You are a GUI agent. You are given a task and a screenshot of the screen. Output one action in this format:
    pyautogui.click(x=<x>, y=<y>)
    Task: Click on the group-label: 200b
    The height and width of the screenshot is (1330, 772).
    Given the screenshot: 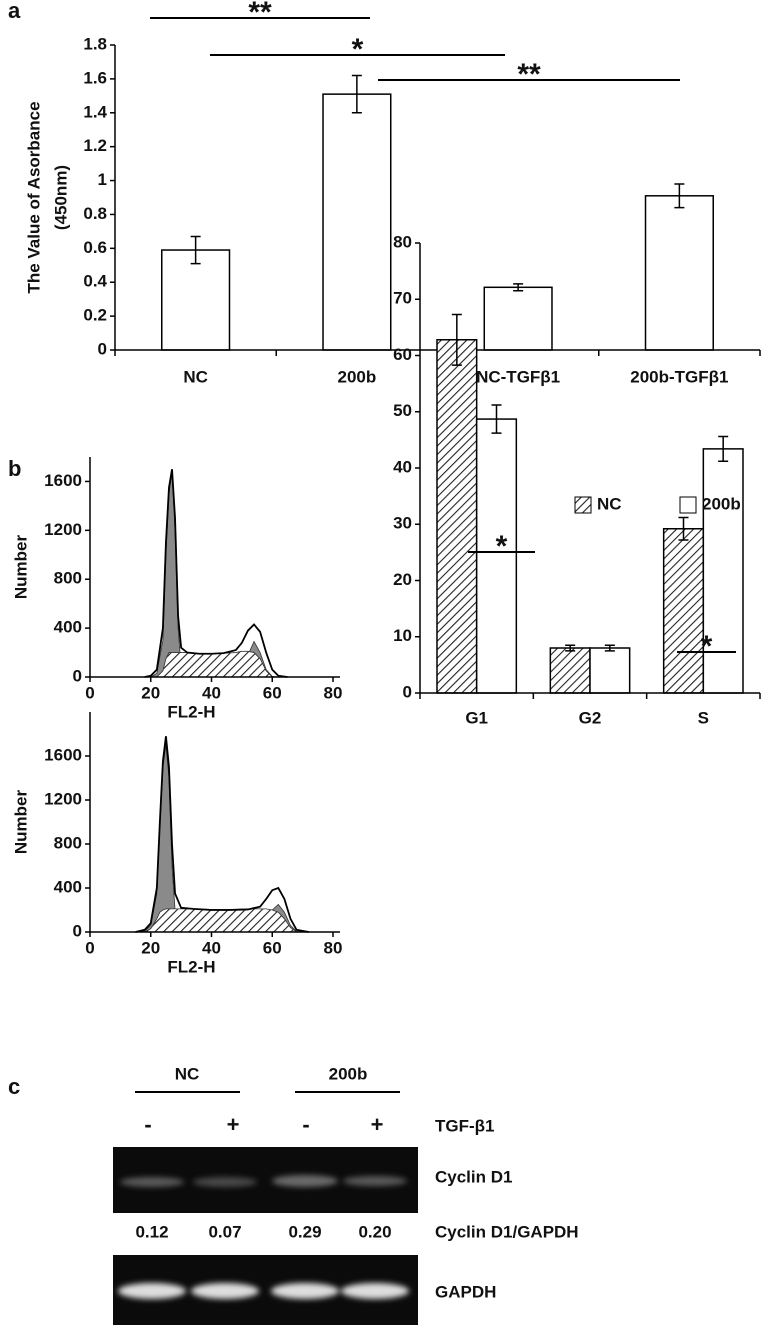 What is the action you would take?
    pyautogui.click(x=348, y=1073)
    